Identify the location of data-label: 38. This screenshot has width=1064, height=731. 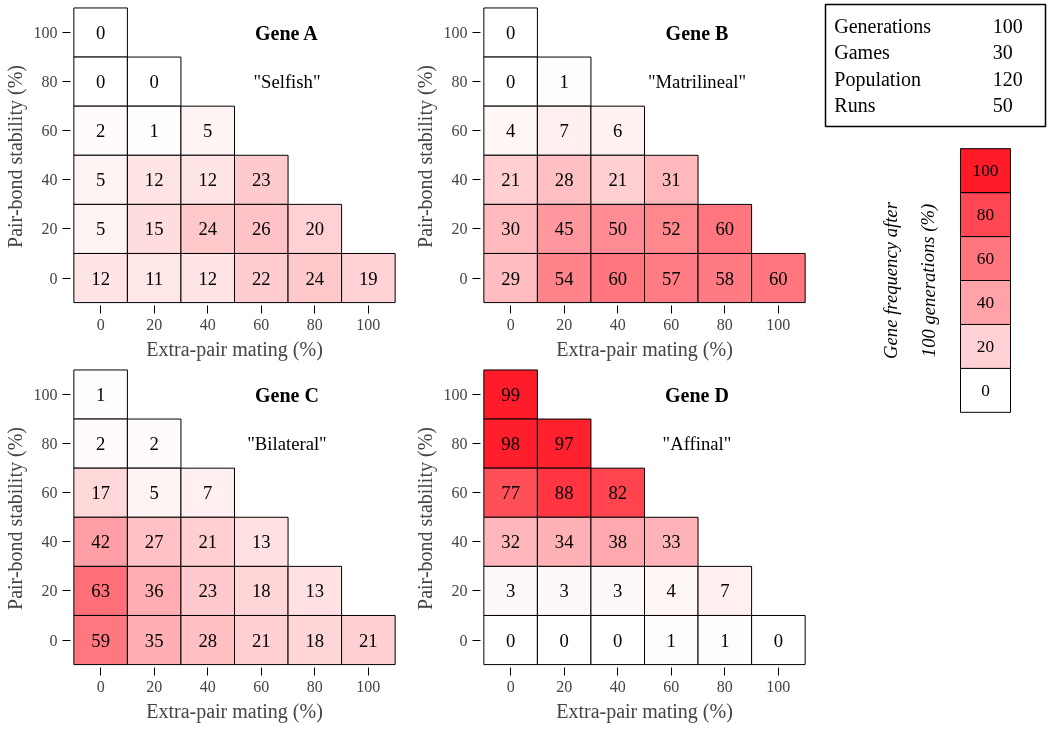
(618, 542).